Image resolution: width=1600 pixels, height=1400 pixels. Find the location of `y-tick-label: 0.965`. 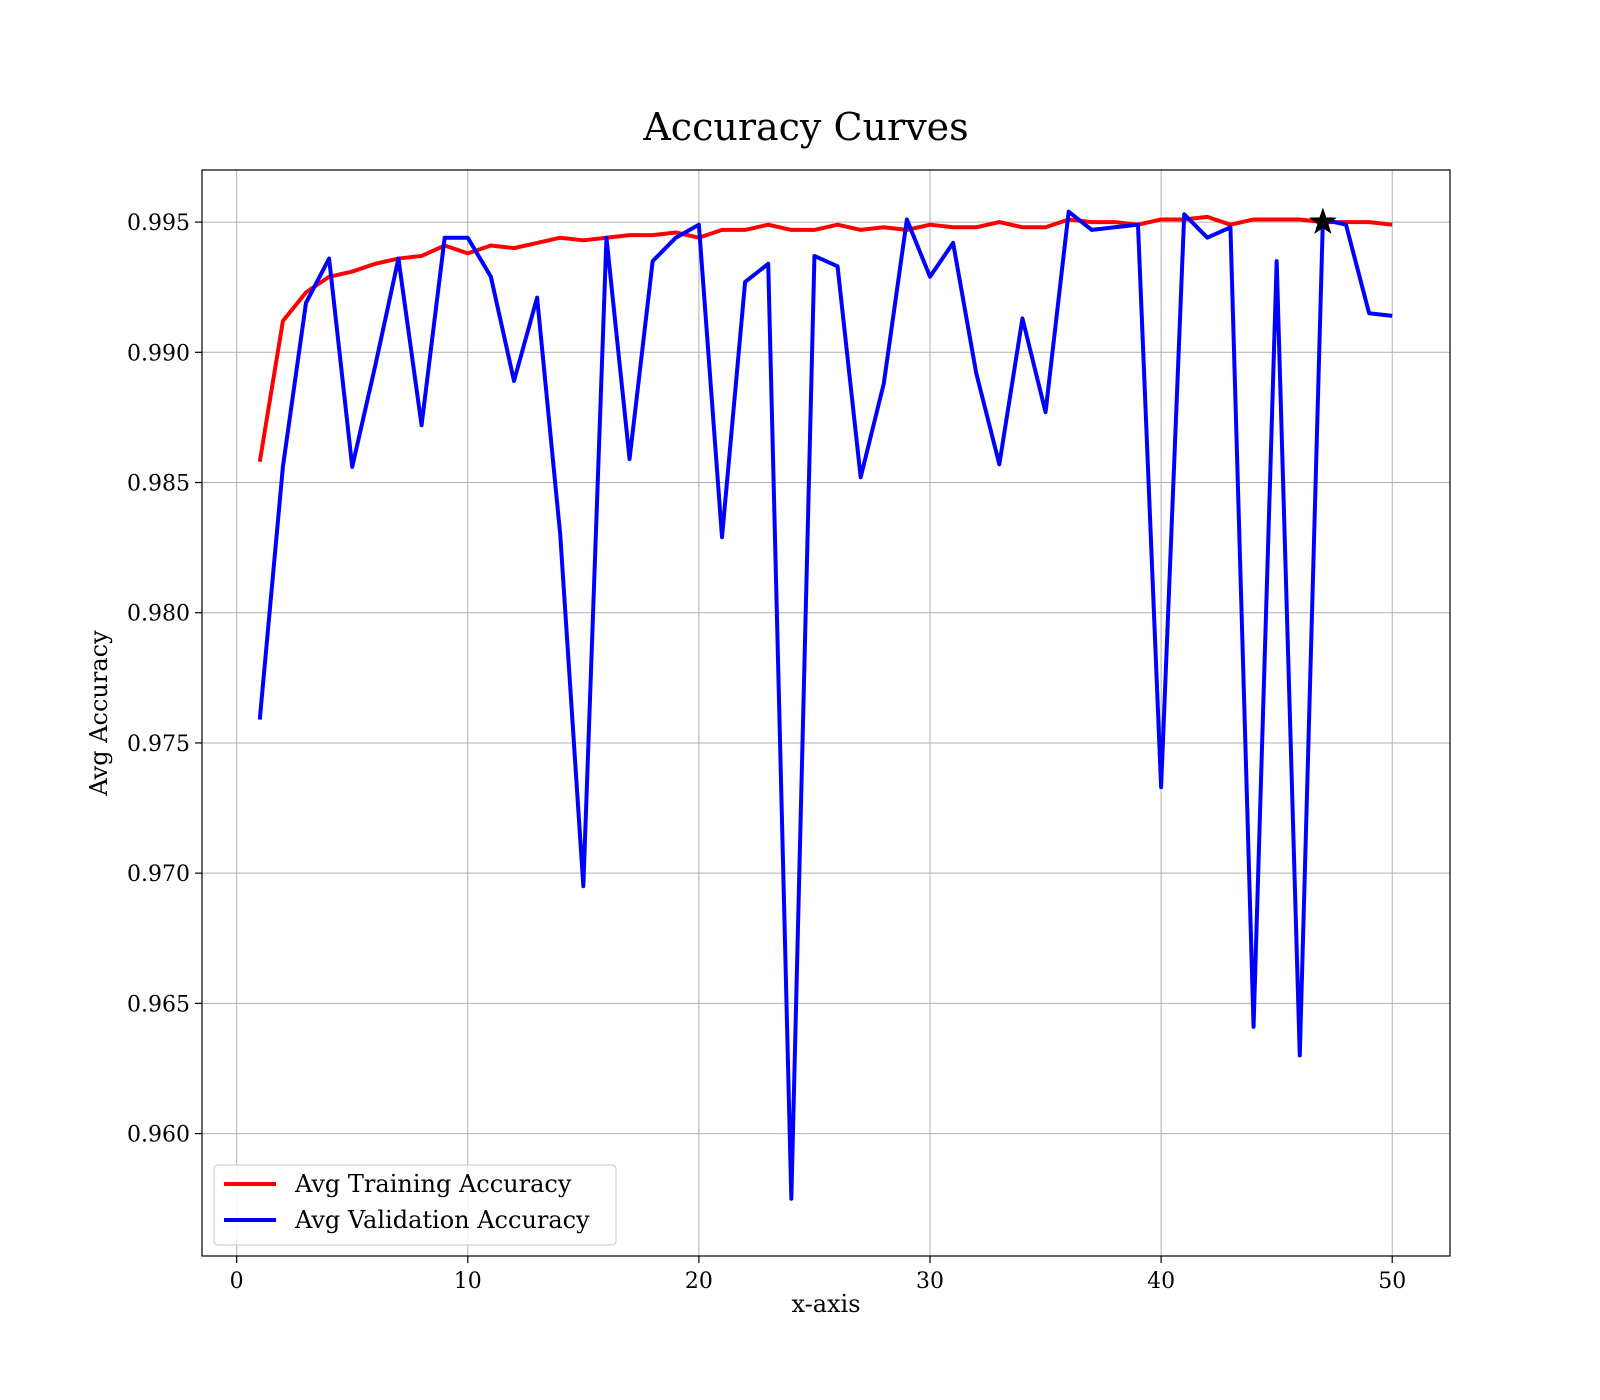

y-tick-label: 0.965 is located at coordinates (158, 1004).